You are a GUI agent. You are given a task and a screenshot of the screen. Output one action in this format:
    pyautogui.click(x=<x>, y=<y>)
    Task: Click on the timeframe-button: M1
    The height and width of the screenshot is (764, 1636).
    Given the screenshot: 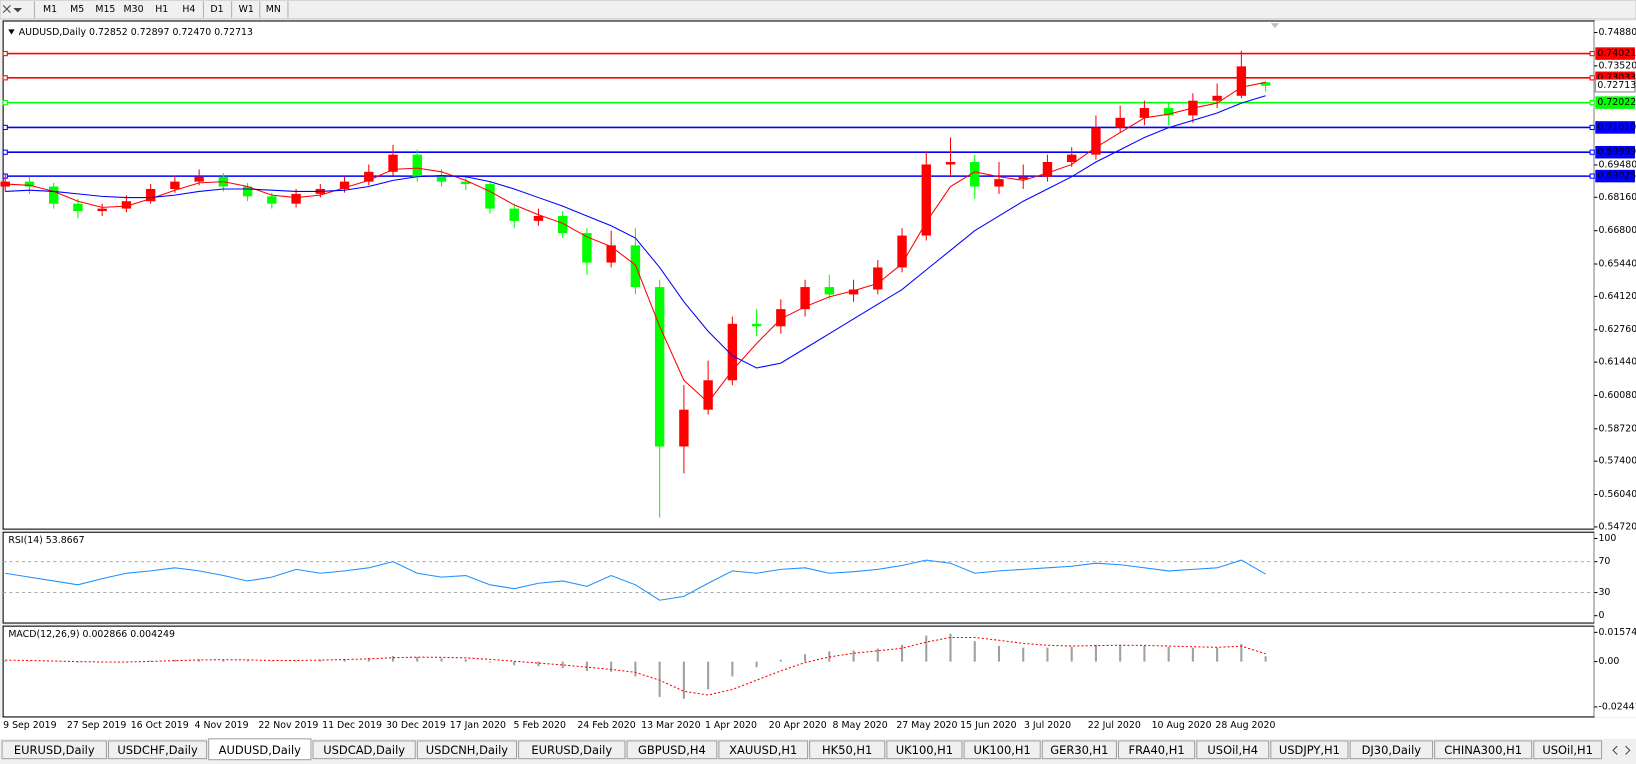 What is the action you would take?
    pyautogui.click(x=50, y=9)
    